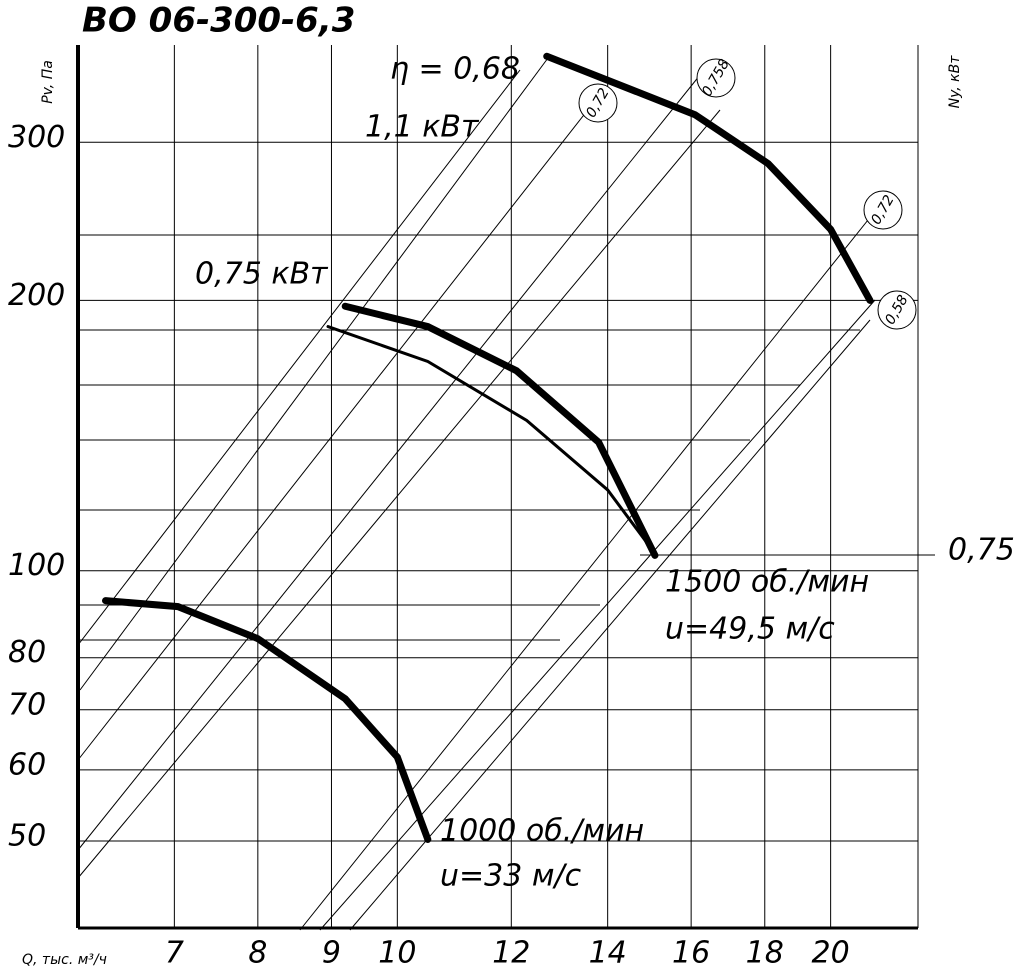 The image size is (1024, 975). What do you see at coordinates (750, 629) in the screenshot?
I see `annotation: u=49,5 м/с` at bounding box center [750, 629].